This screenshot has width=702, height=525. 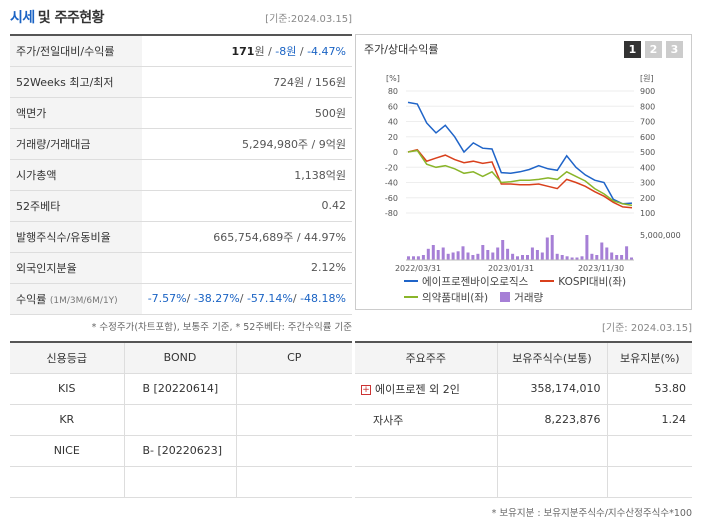 What do you see at coordinates (511, 268) in the screenshot?
I see `x-tick-label: 2023/01/31` at bounding box center [511, 268].